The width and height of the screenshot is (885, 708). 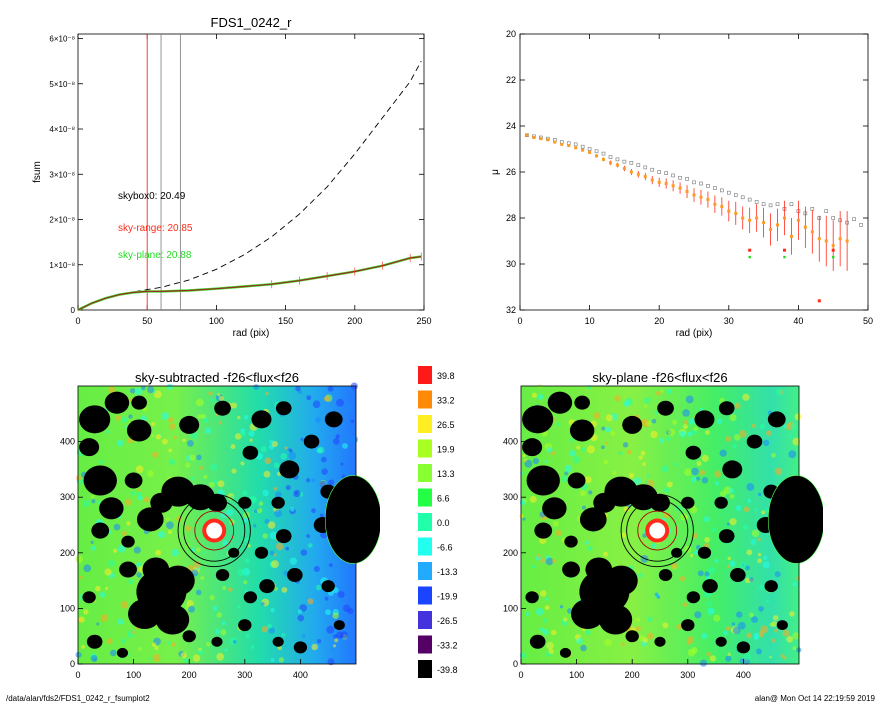 I want to click on image-left-title: sky-subtracted -f26<flux<f26, so click(x=217, y=377).